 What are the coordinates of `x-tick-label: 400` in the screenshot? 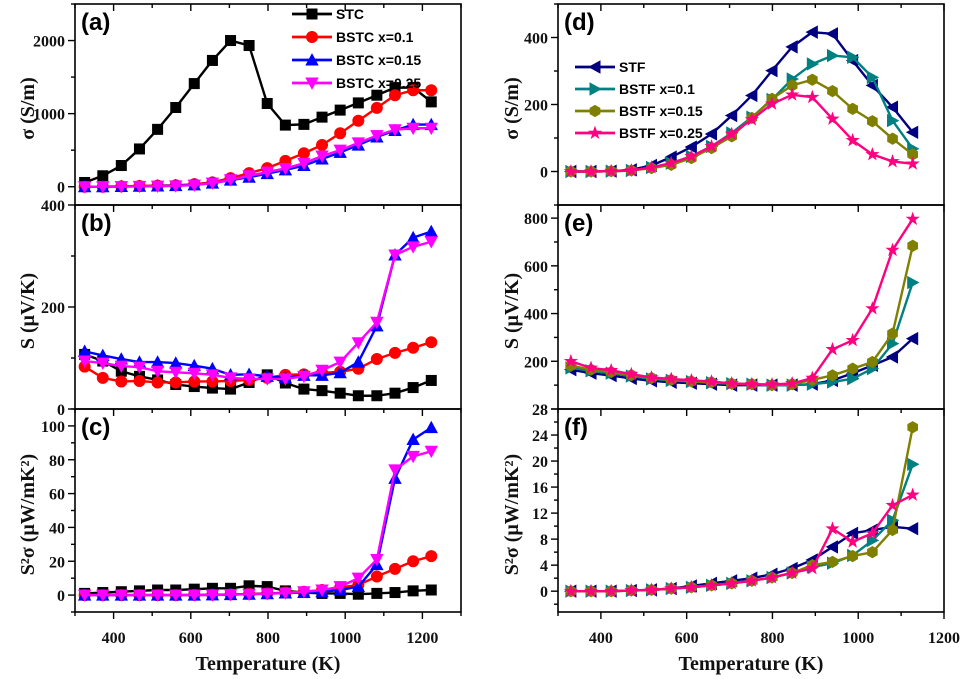 It's located at (114, 638).